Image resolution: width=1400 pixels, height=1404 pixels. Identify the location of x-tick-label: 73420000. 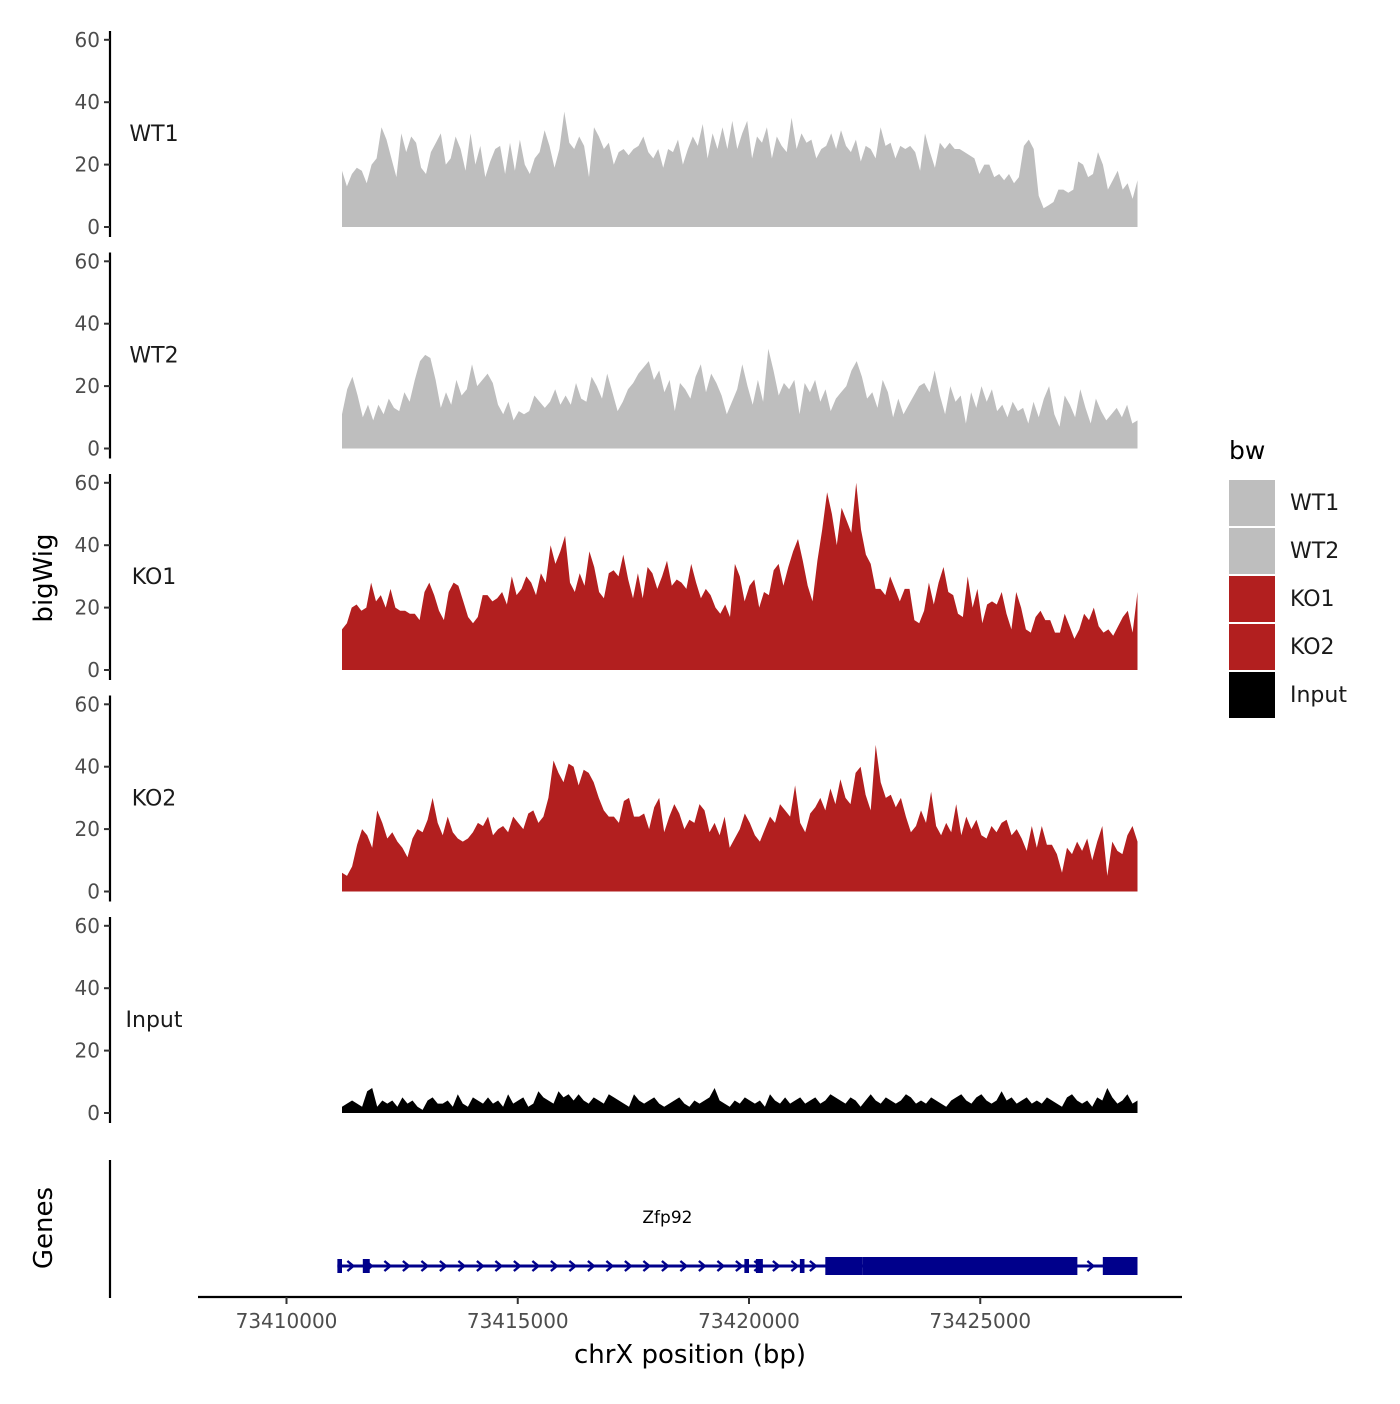
(749, 1321).